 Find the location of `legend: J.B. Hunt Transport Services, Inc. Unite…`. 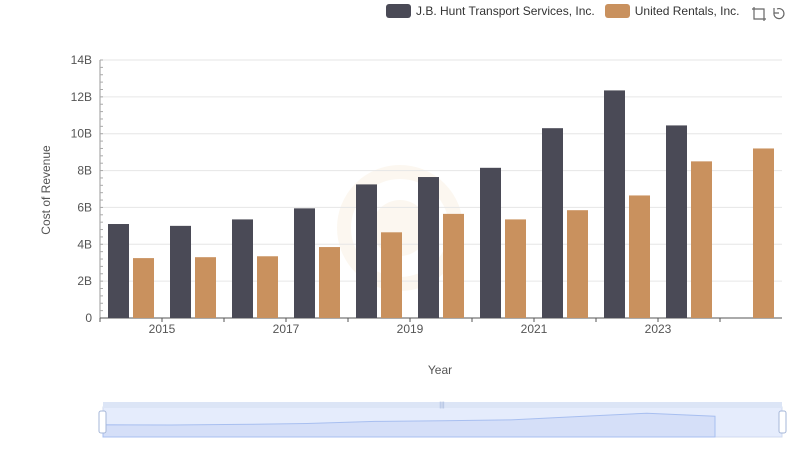

legend: J.B. Hunt Transport Services, Inc. Unite… is located at coordinates (567, 11).